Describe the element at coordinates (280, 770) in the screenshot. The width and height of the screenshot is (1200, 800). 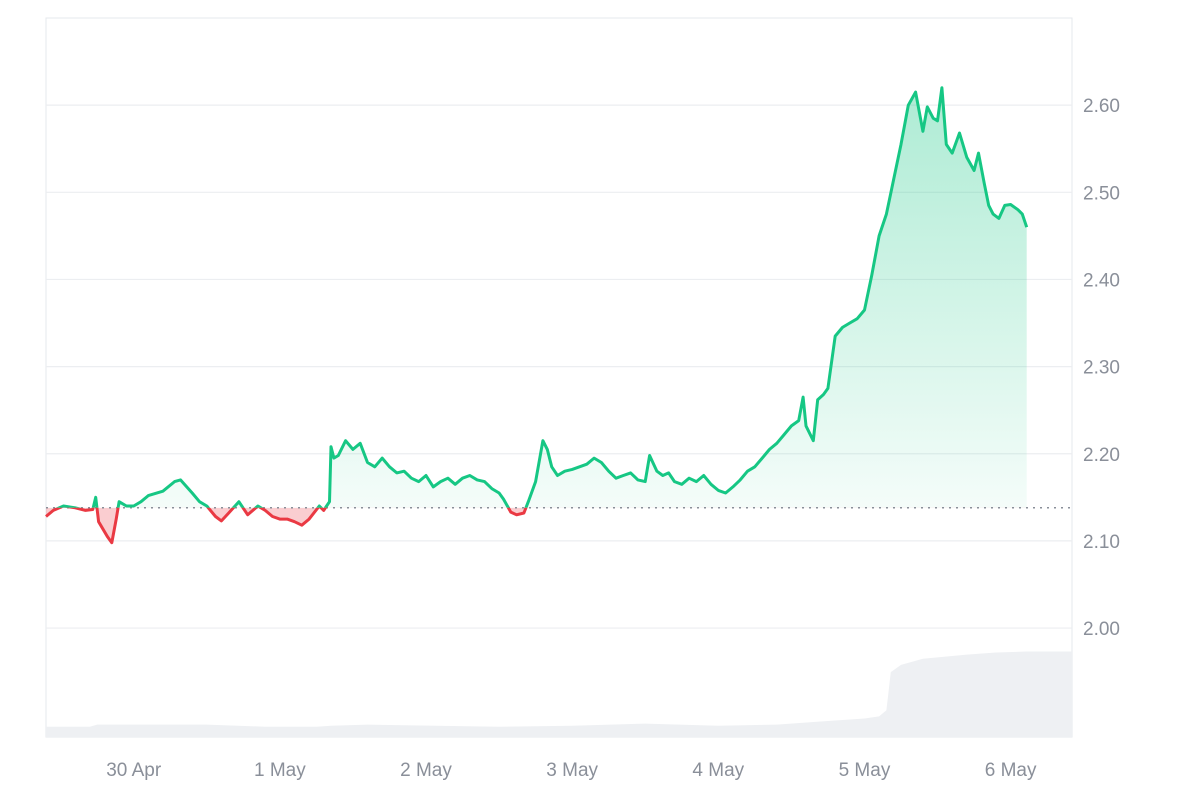
I see `x-tick-label: 1 May` at that location.